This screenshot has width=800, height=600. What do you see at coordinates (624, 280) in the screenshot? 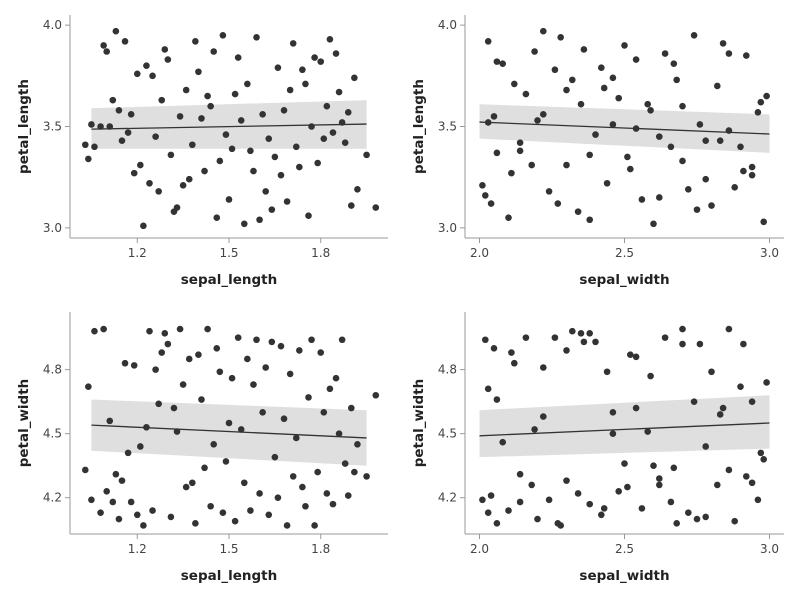
I see `x-axis-label-sepal-width: sepal_width` at bounding box center [624, 280].